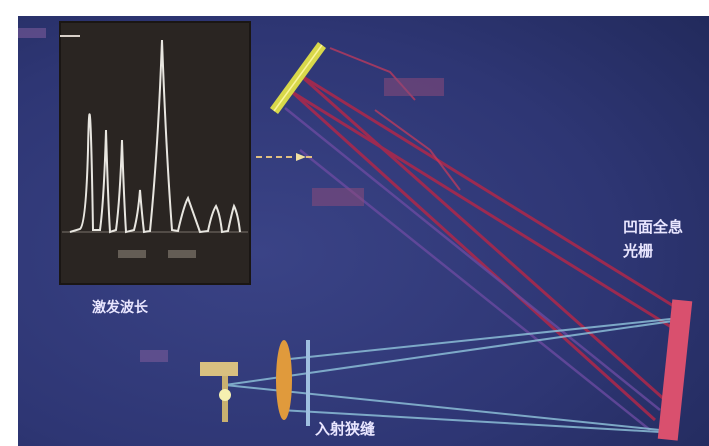 Image resolution: width=709 pixels, height=446 pixels. What do you see at coordinates (675, 370) in the screenshot?
I see `grating` at bounding box center [675, 370].